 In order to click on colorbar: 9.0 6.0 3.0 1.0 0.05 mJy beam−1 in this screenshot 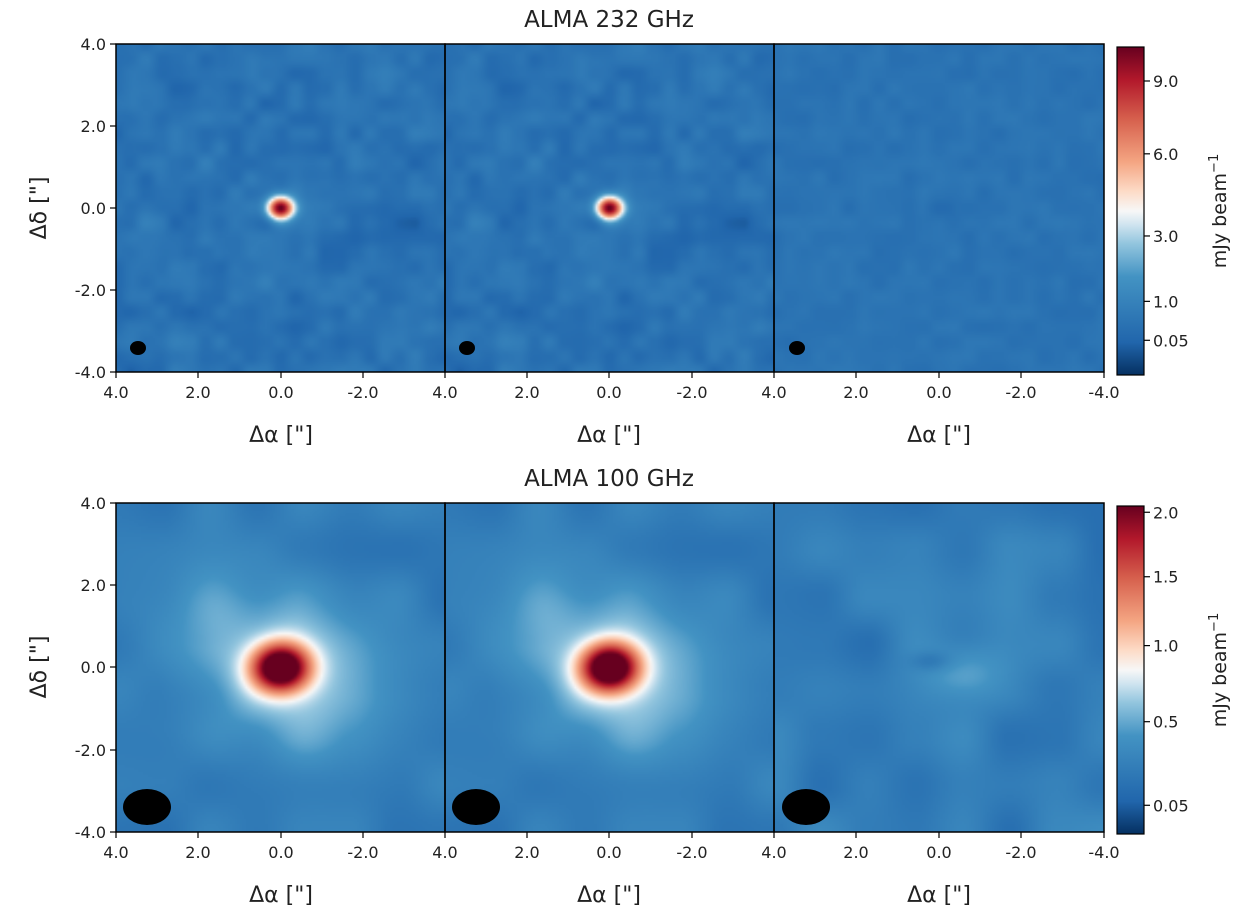, I will do `click(1173, 211)`.